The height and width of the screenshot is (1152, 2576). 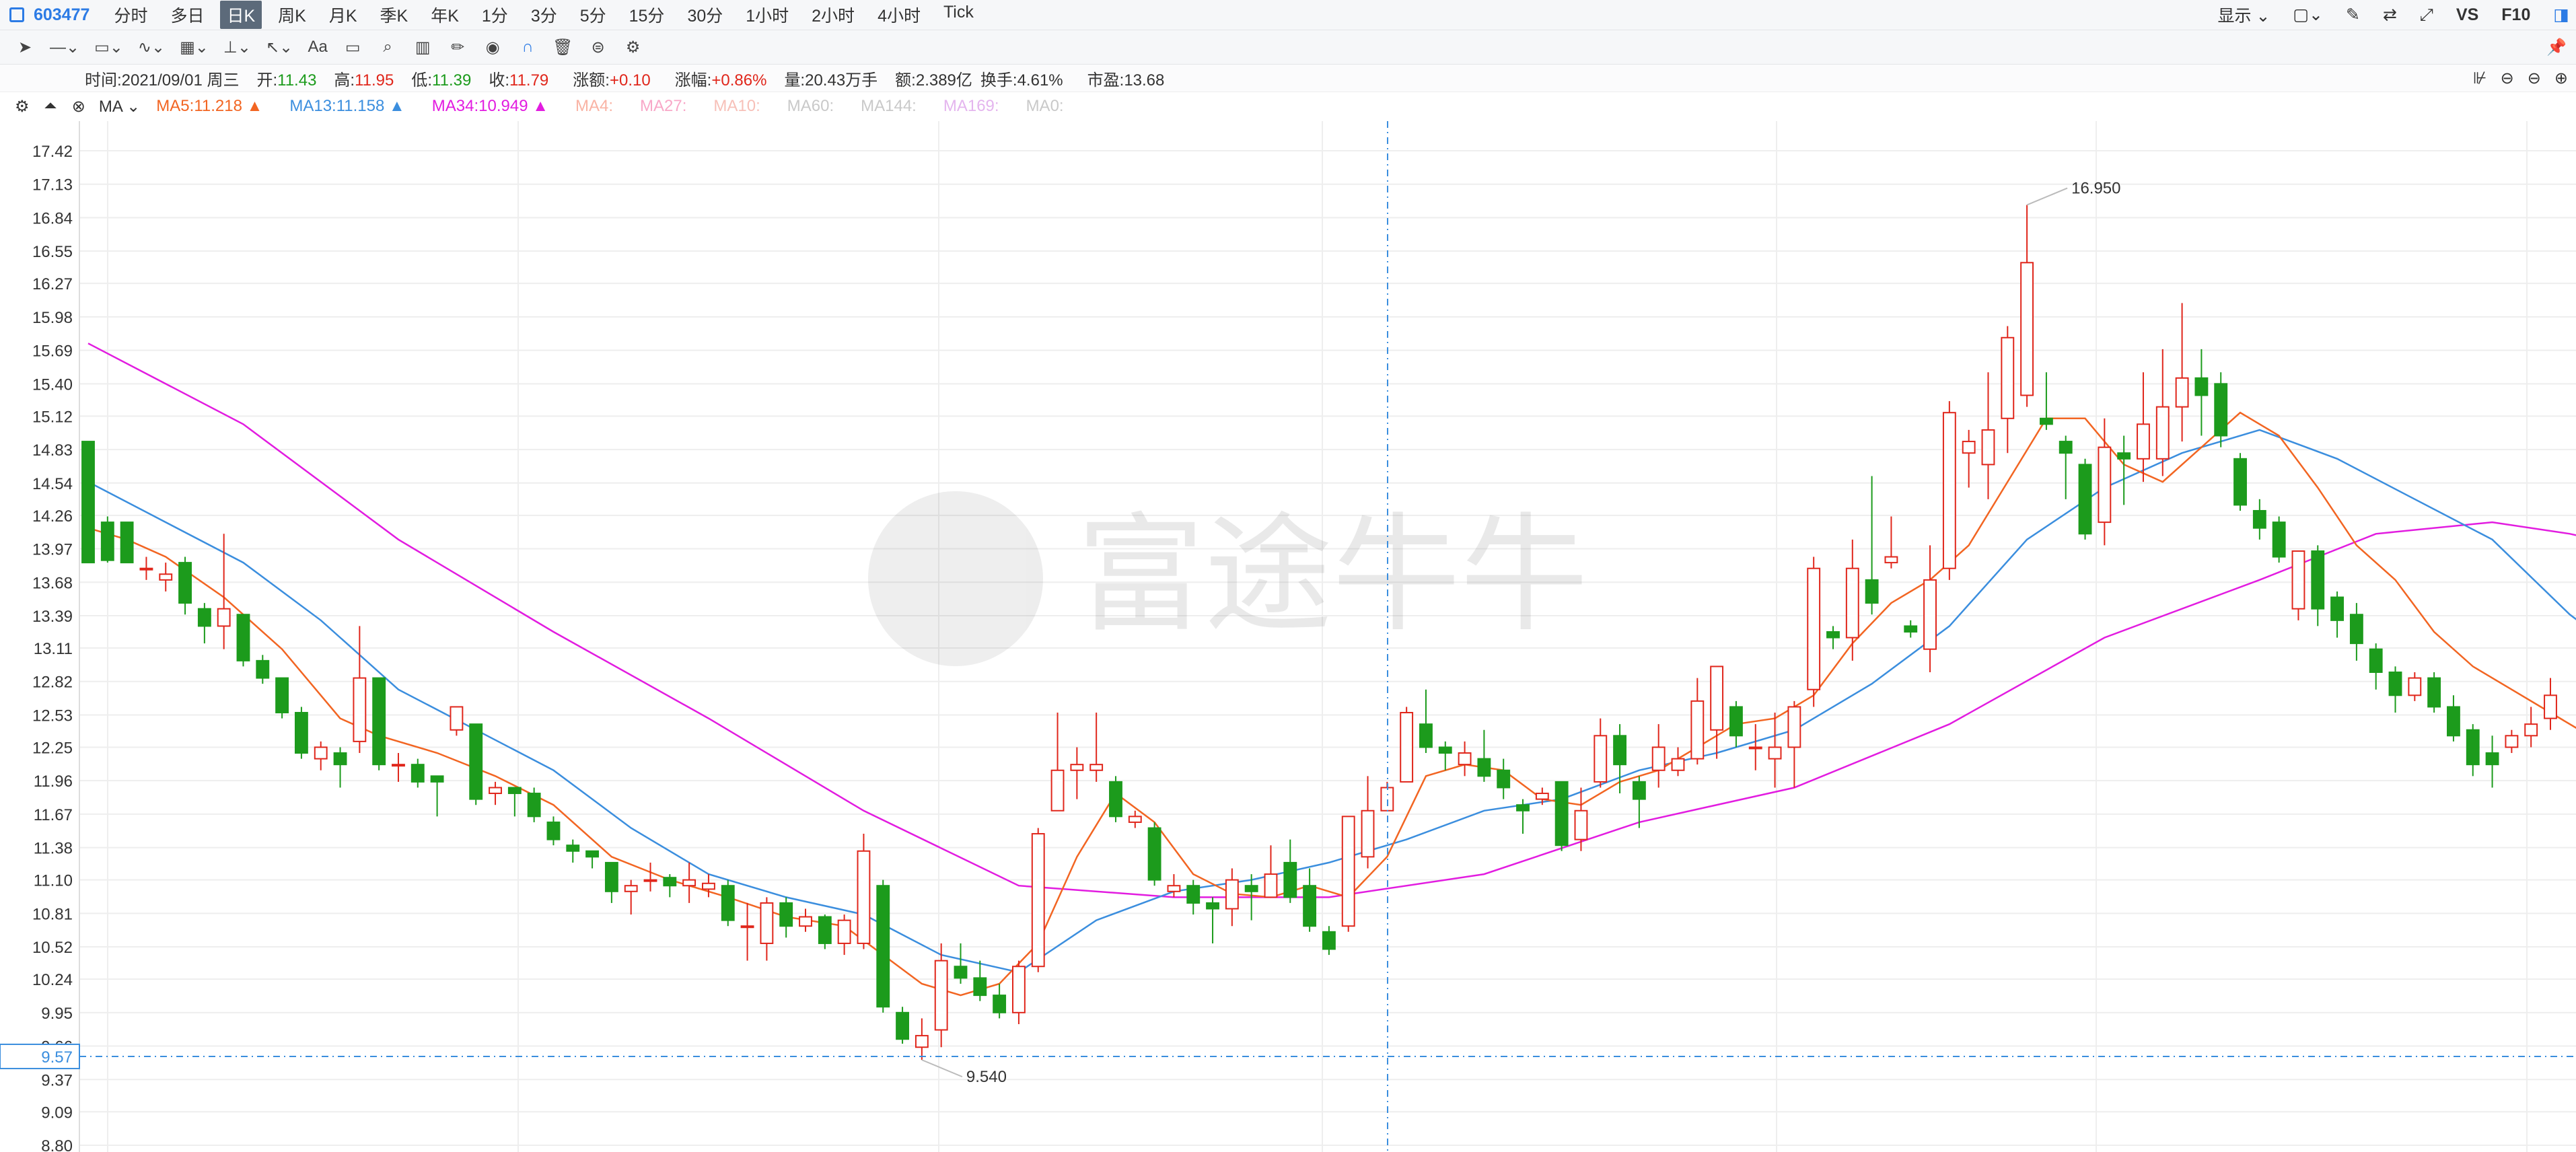 I want to click on tab-period-9: 5分, so click(x=592, y=16).